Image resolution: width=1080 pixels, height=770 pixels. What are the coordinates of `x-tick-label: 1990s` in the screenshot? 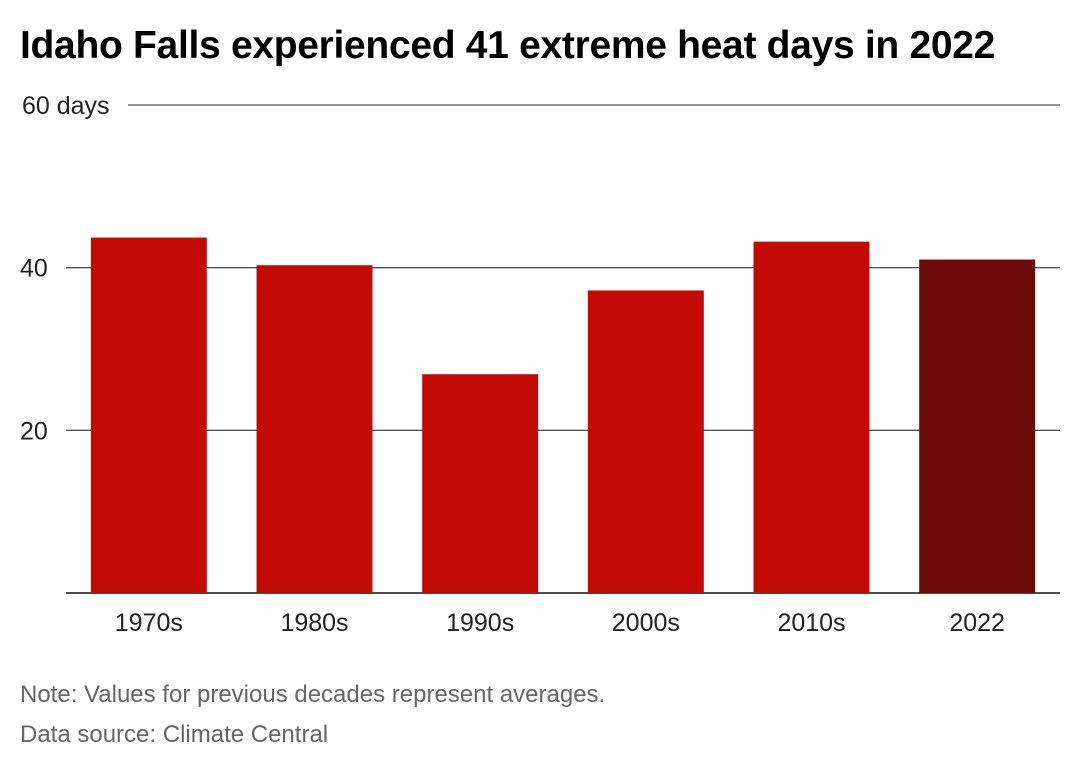 It's located at (480, 623).